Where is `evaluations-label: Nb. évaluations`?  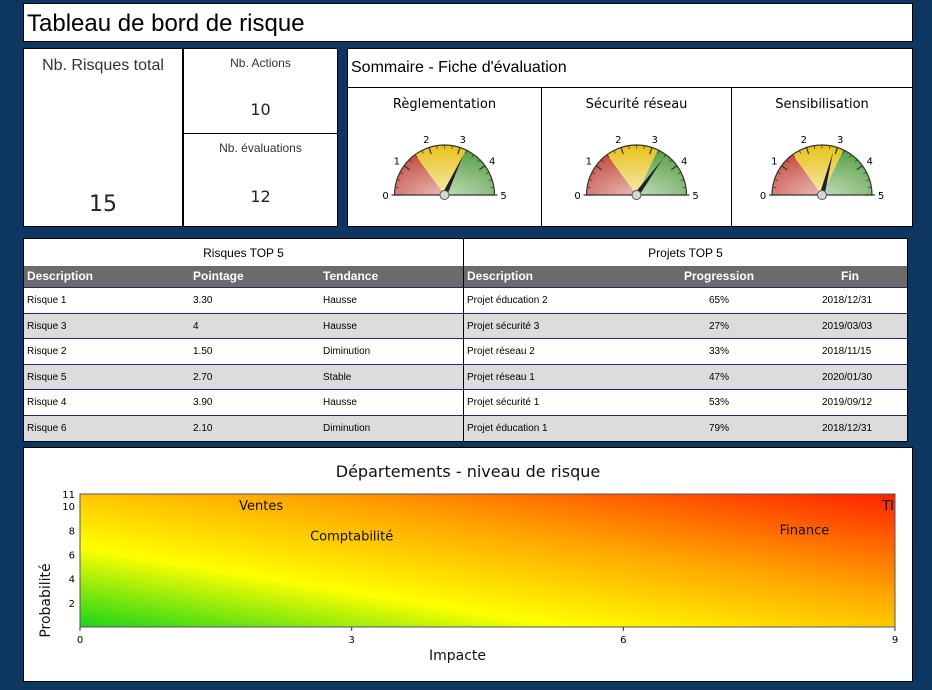 evaluations-label: Nb. évaluations is located at coordinates (260, 148).